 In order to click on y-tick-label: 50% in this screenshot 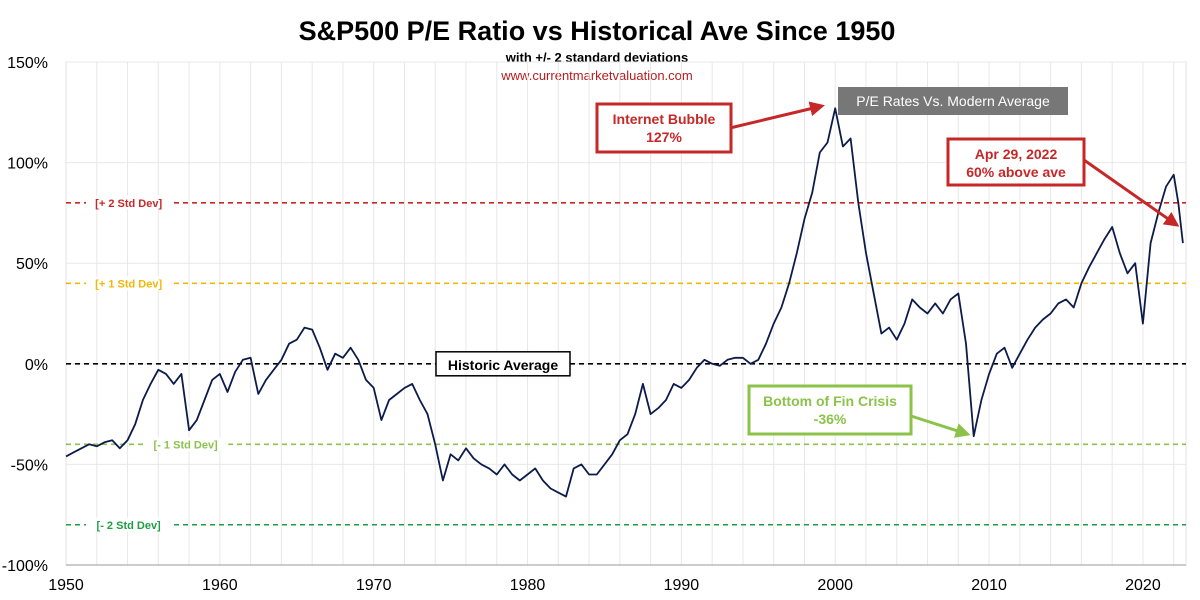, I will do `click(32, 264)`.